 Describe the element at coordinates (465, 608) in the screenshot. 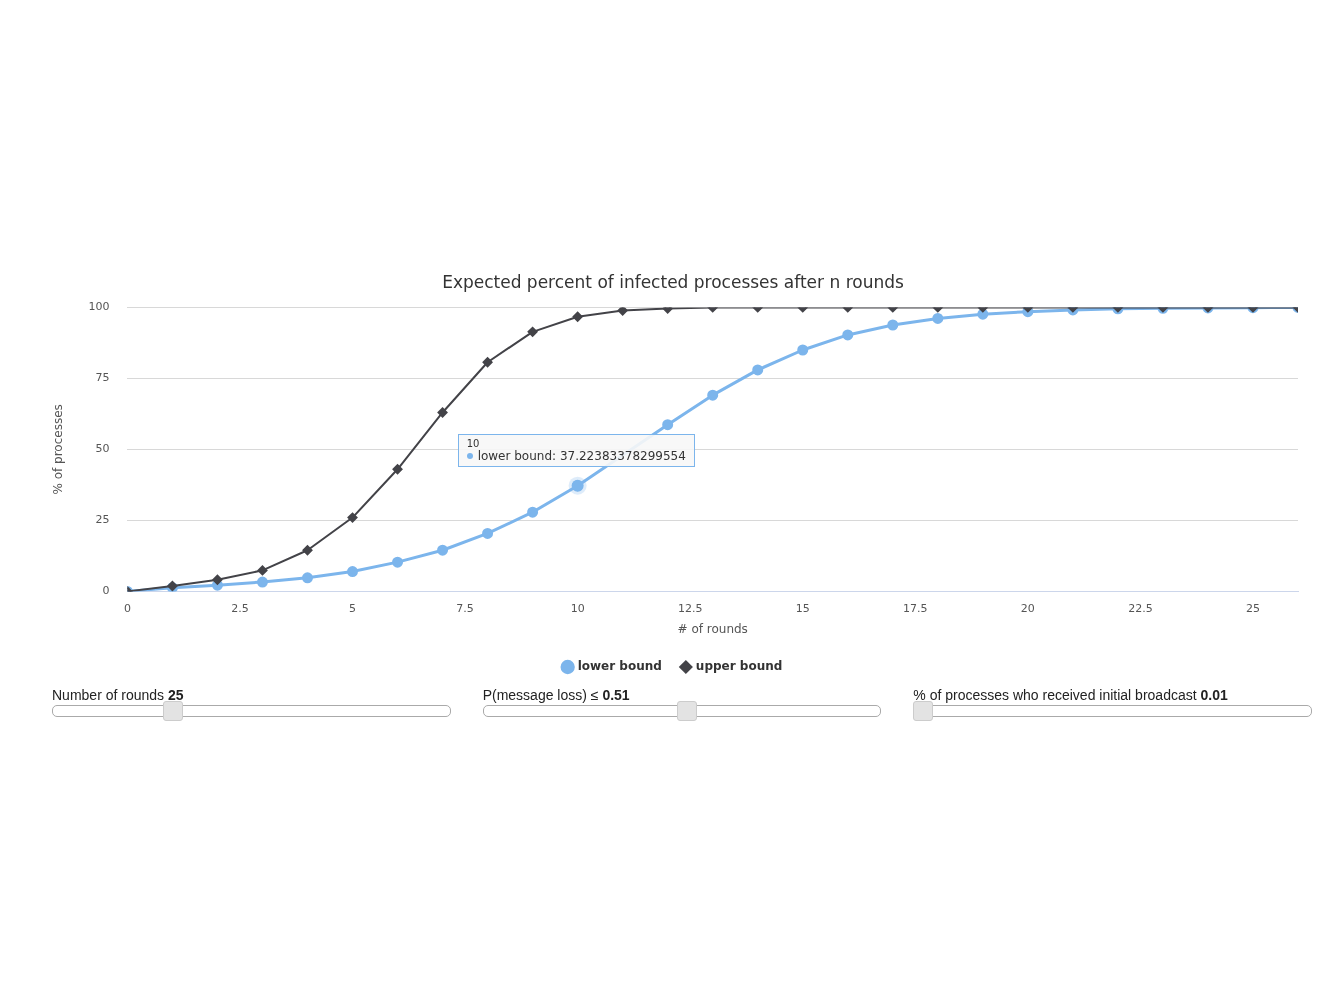

I see `x-tick-label: 7.5` at that location.